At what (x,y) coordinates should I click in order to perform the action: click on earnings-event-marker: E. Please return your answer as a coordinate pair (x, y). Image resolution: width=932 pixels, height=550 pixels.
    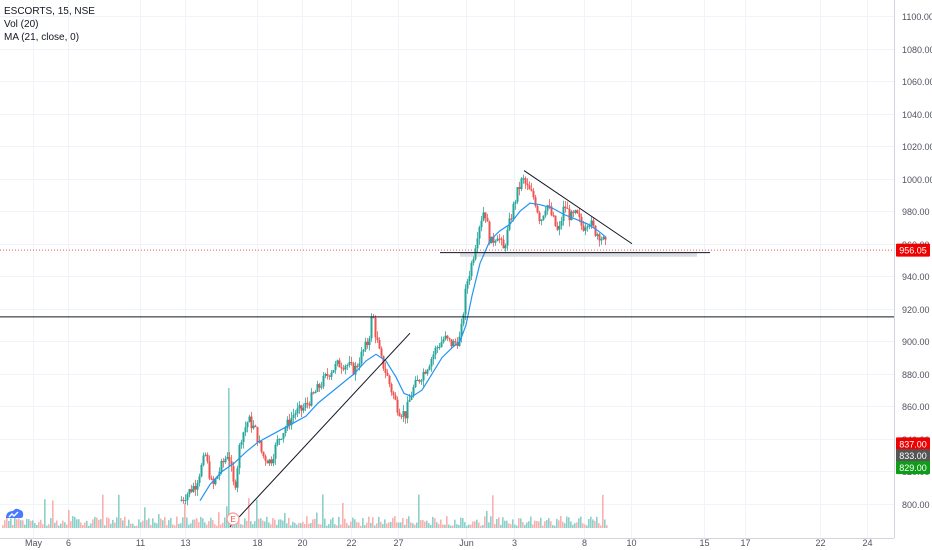
    Looking at the image, I should click on (233, 519).